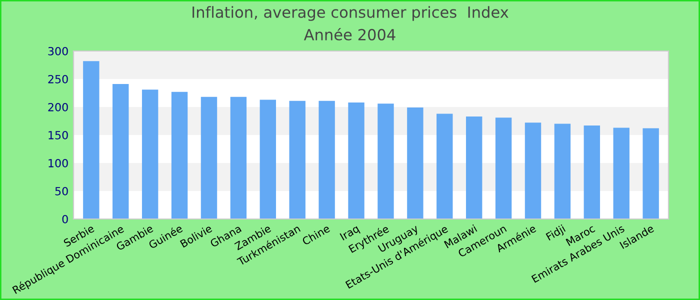 Image resolution: width=700 pixels, height=300 pixels. What do you see at coordinates (58, 135) in the screenshot?
I see `y-tick-label: 150` at bounding box center [58, 135].